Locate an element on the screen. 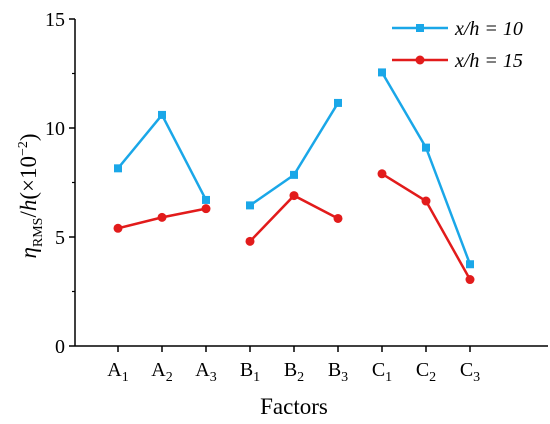 The height and width of the screenshot is (424, 550). y-tick-label: 5 is located at coordinates (60, 238).